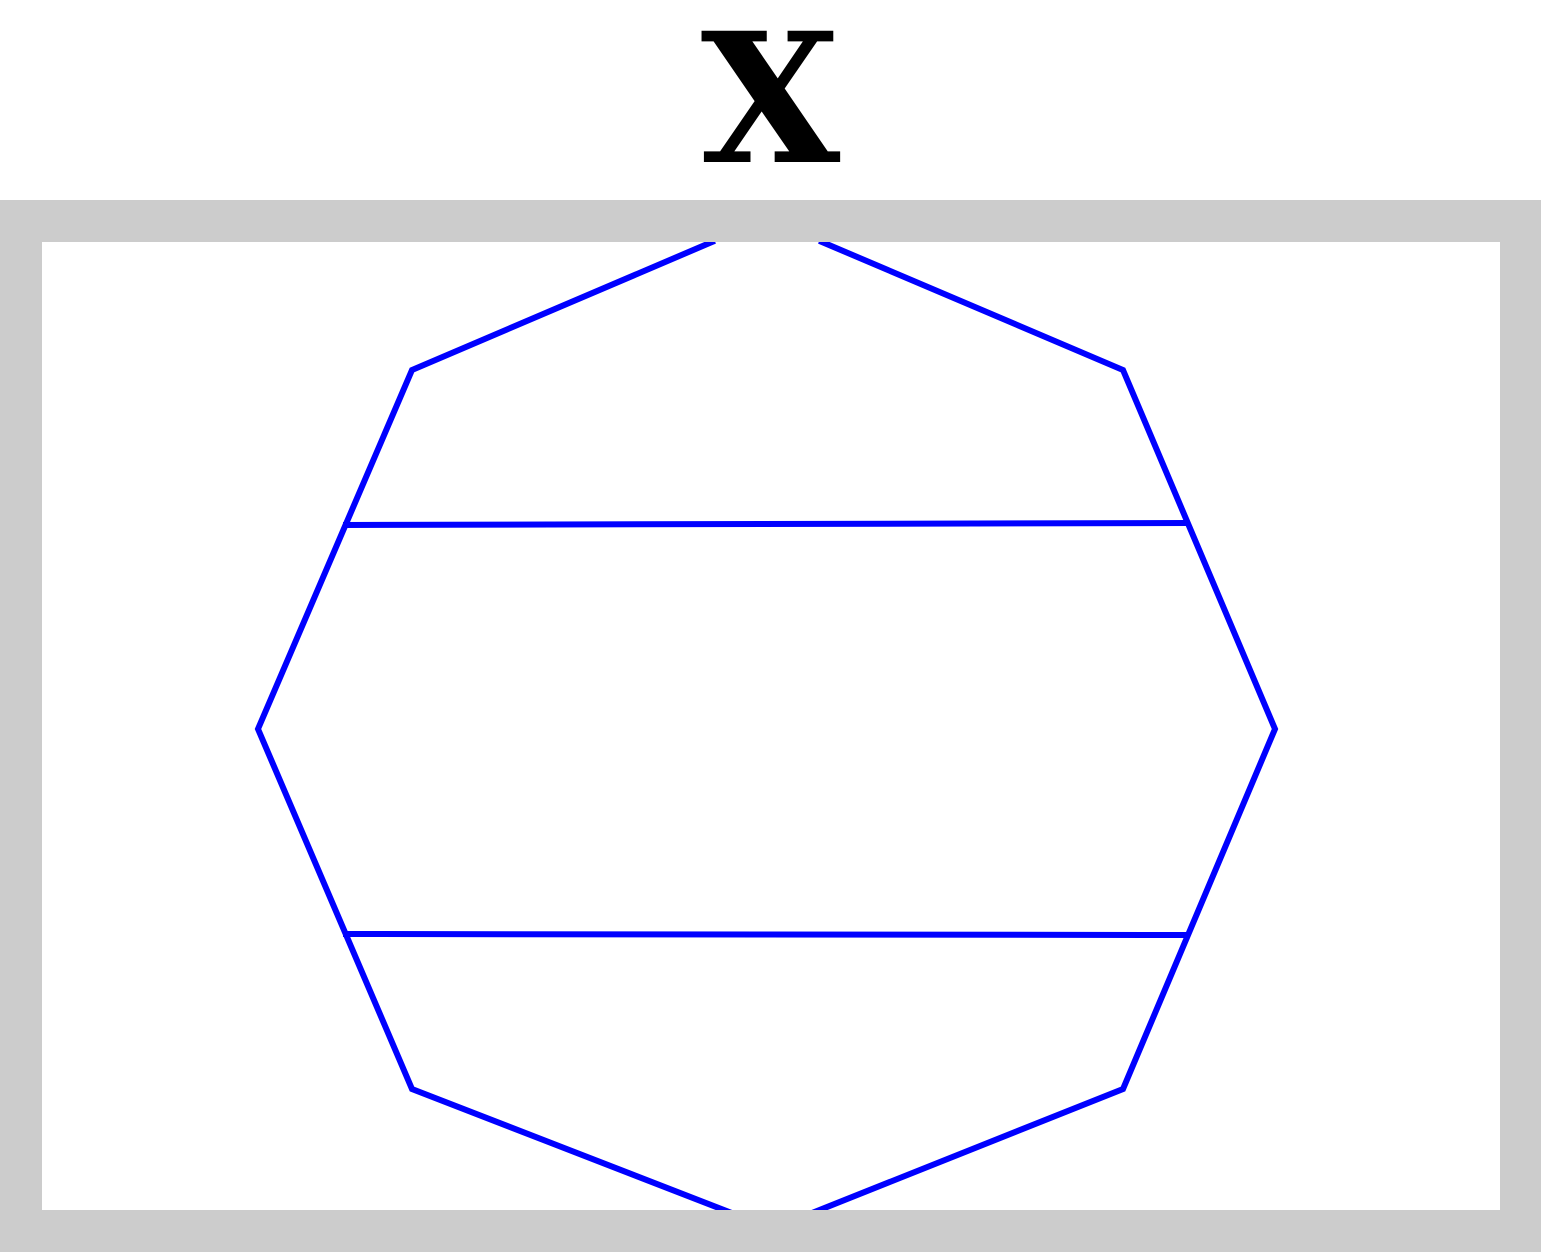 This screenshot has height=1252, width=1541. I want to click on upper-crossbar, so click(765, 524).